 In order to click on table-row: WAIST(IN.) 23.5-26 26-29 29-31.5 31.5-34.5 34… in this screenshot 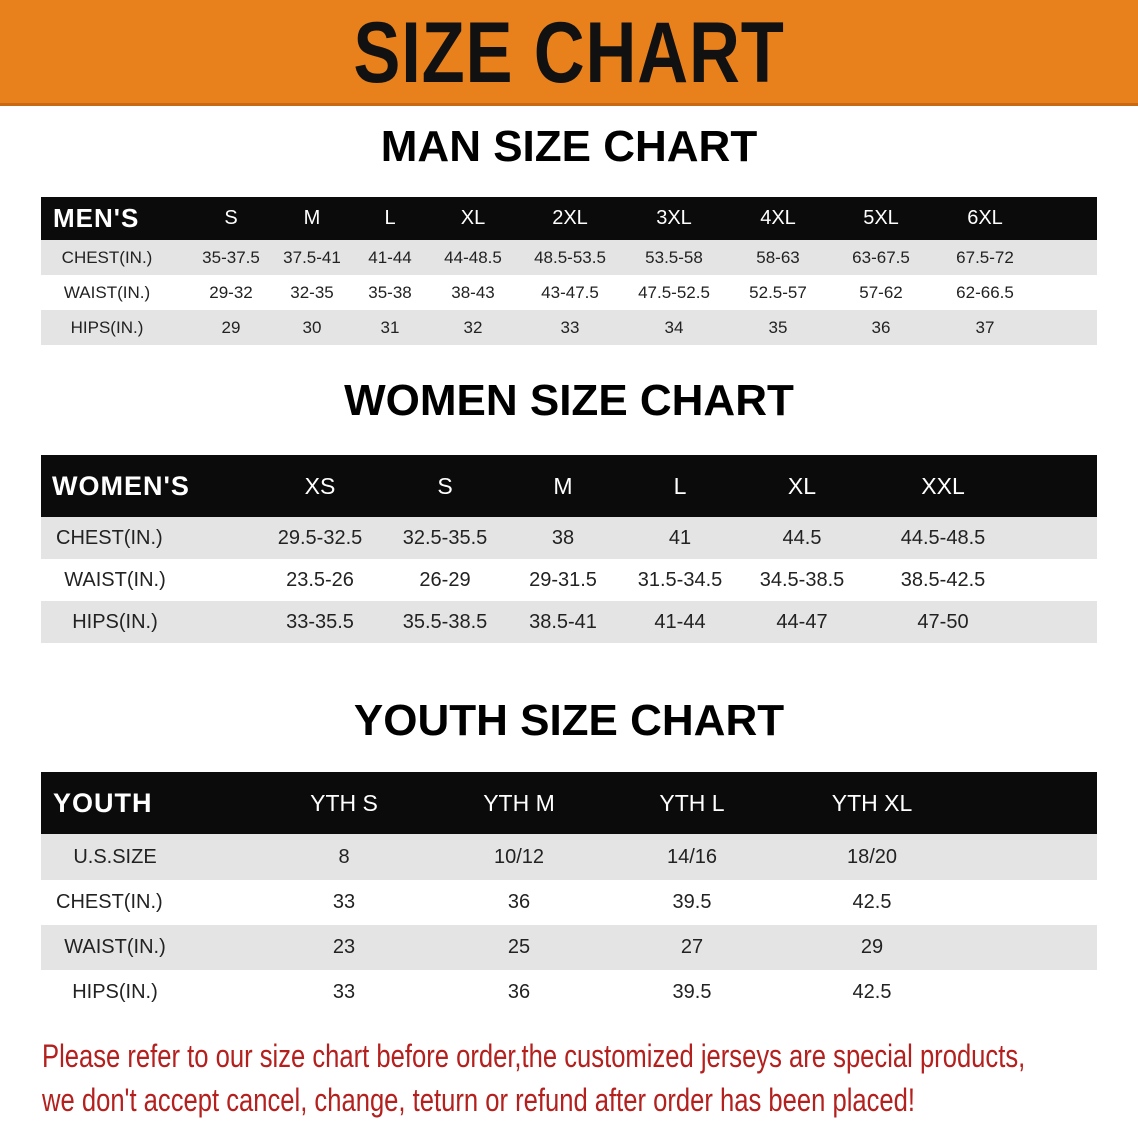, I will do `click(569, 580)`.